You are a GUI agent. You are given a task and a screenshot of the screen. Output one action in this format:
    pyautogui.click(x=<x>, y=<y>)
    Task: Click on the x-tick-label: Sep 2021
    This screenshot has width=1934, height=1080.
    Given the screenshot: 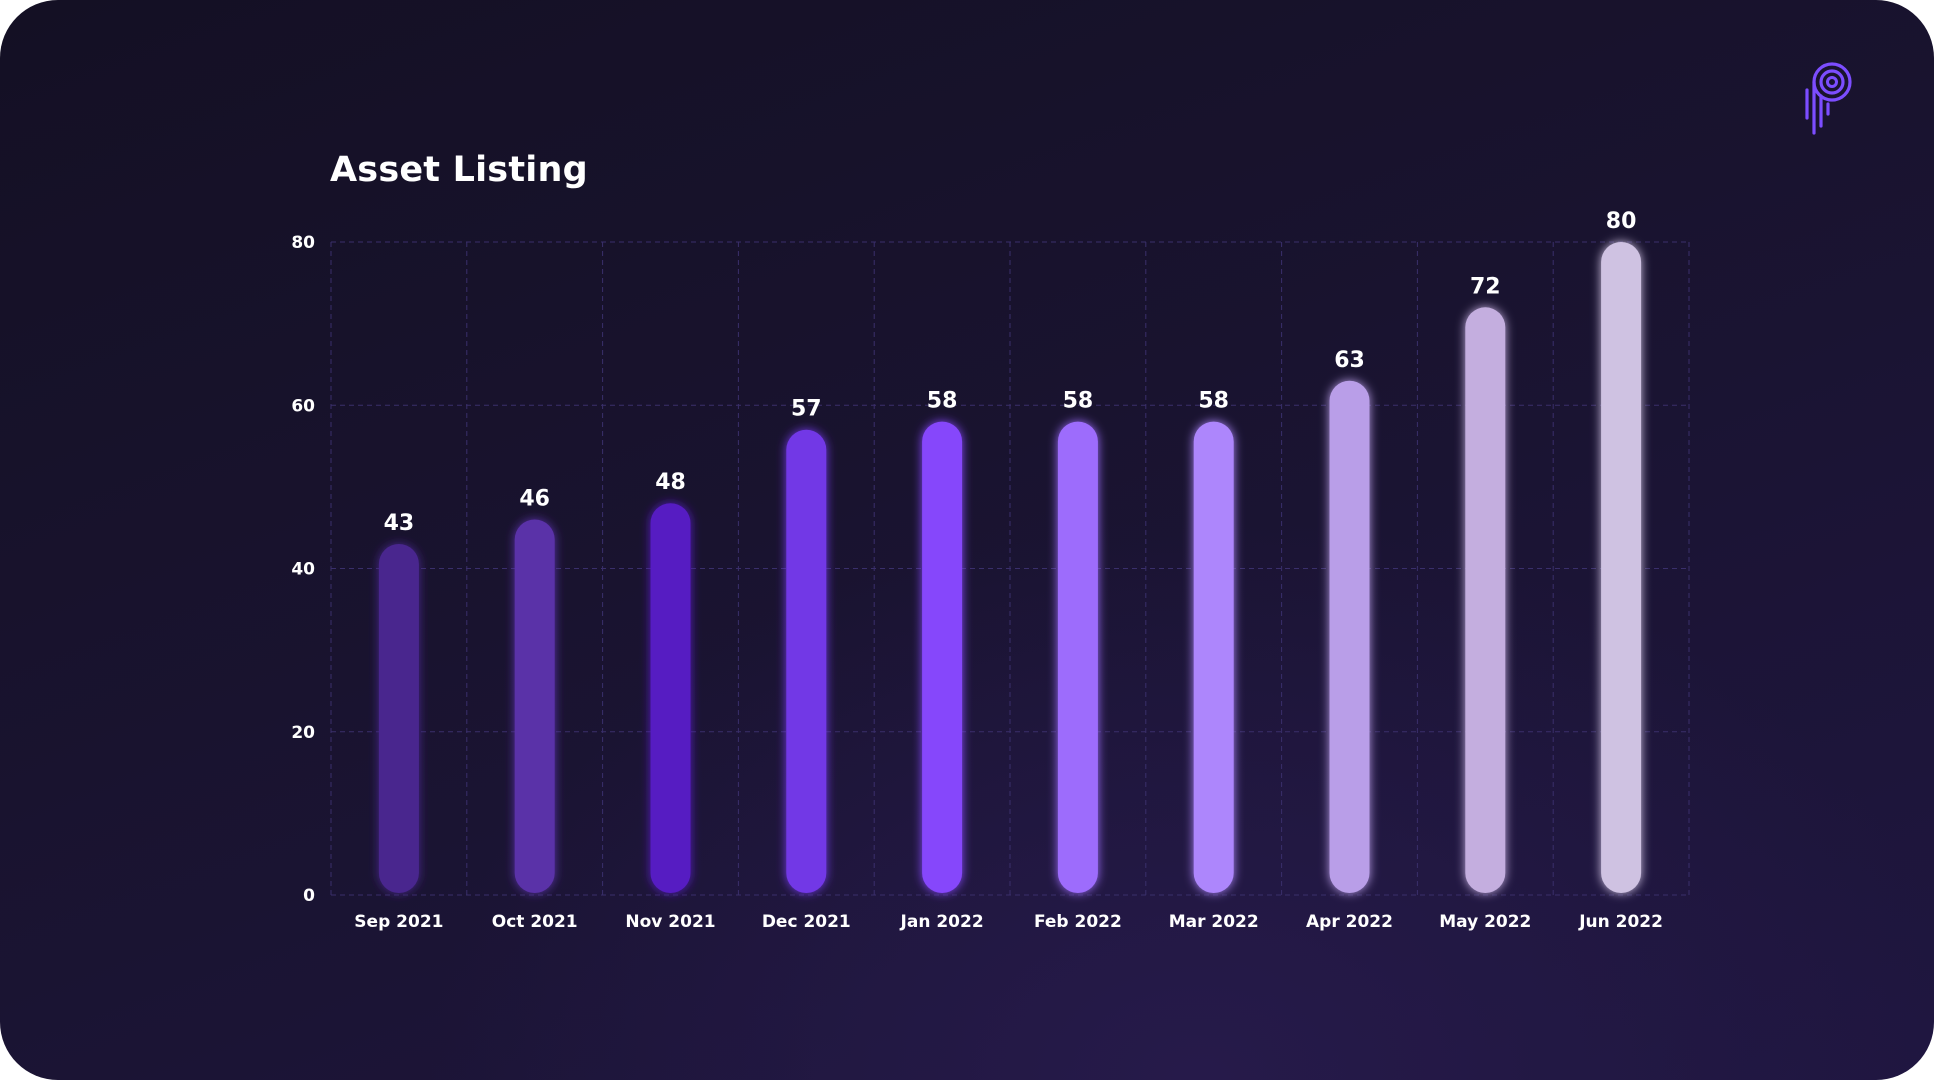 What is the action you would take?
    pyautogui.click(x=398, y=922)
    